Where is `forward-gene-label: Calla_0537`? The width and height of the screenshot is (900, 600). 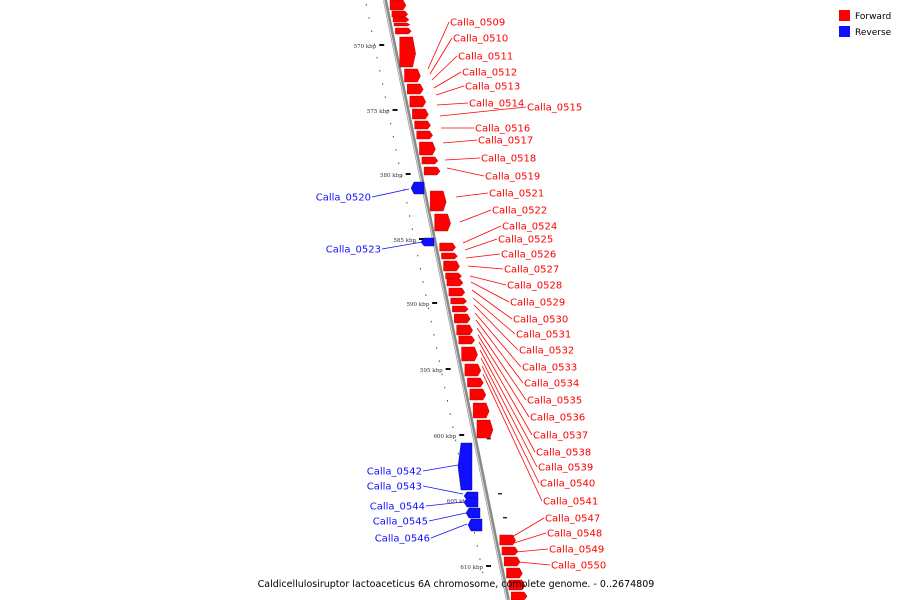 forward-gene-label: Calla_0537 is located at coordinates (560, 436).